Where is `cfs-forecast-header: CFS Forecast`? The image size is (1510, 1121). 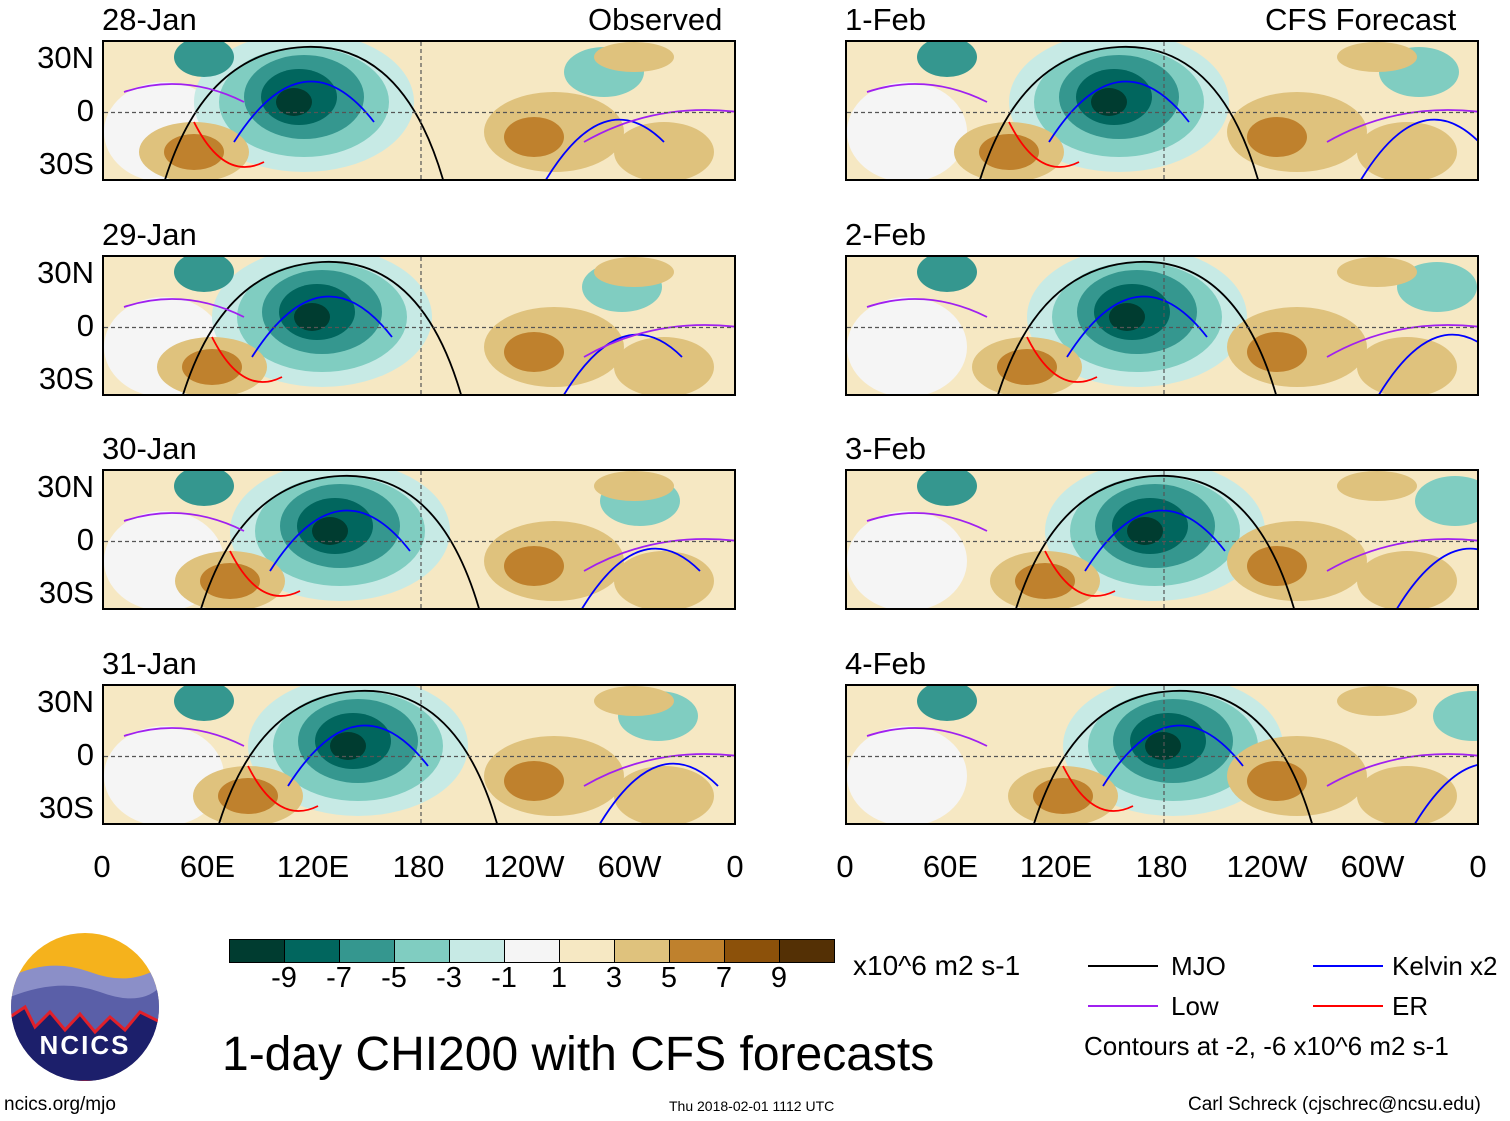 cfs-forecast-header: CFS Forecast is located at coordinates (1361, 19).